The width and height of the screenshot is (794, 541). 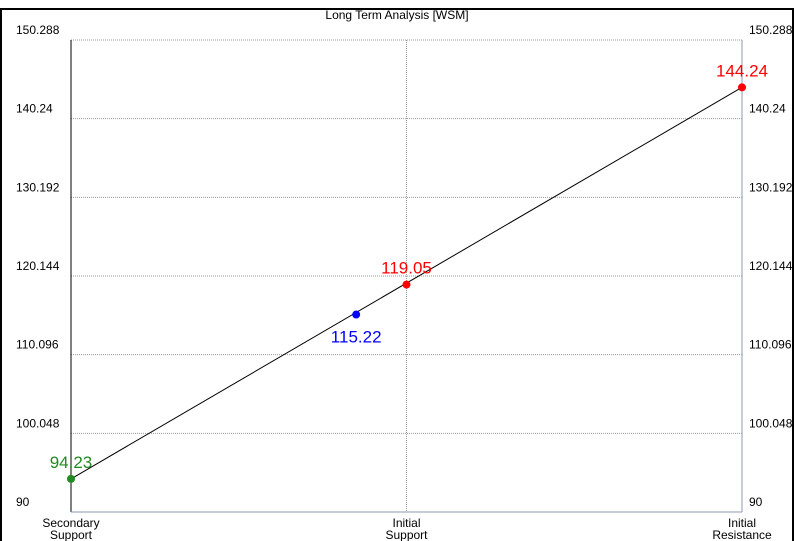 I want to click on x-tick-label-2-line1: Initial, so click(x=742, y=523).